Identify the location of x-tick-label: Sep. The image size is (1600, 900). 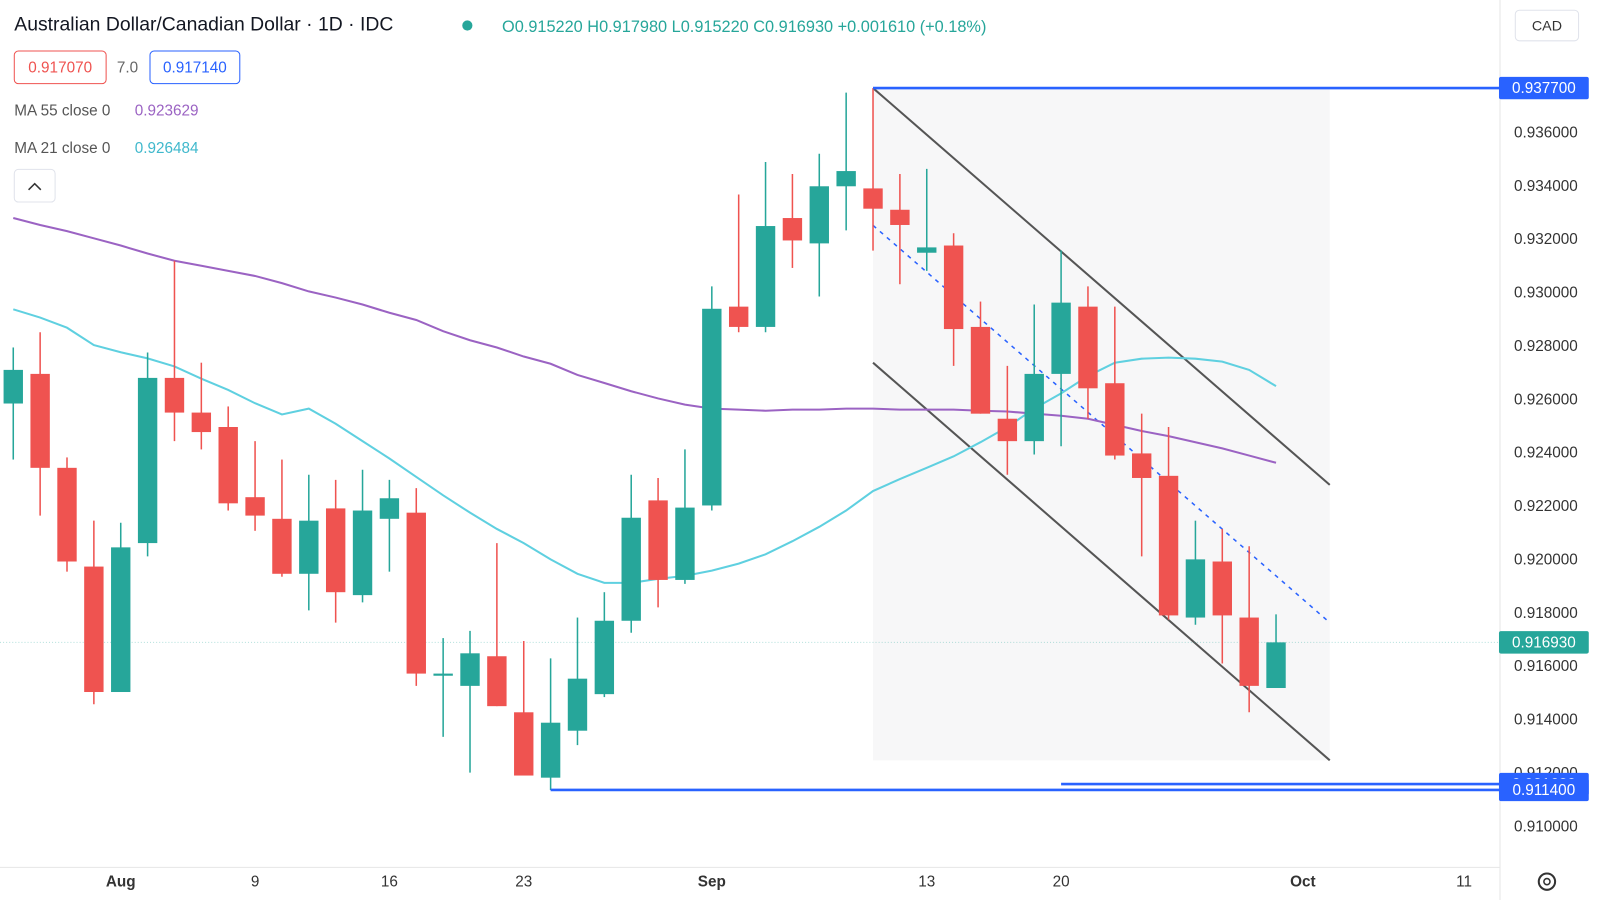
(712, 882).